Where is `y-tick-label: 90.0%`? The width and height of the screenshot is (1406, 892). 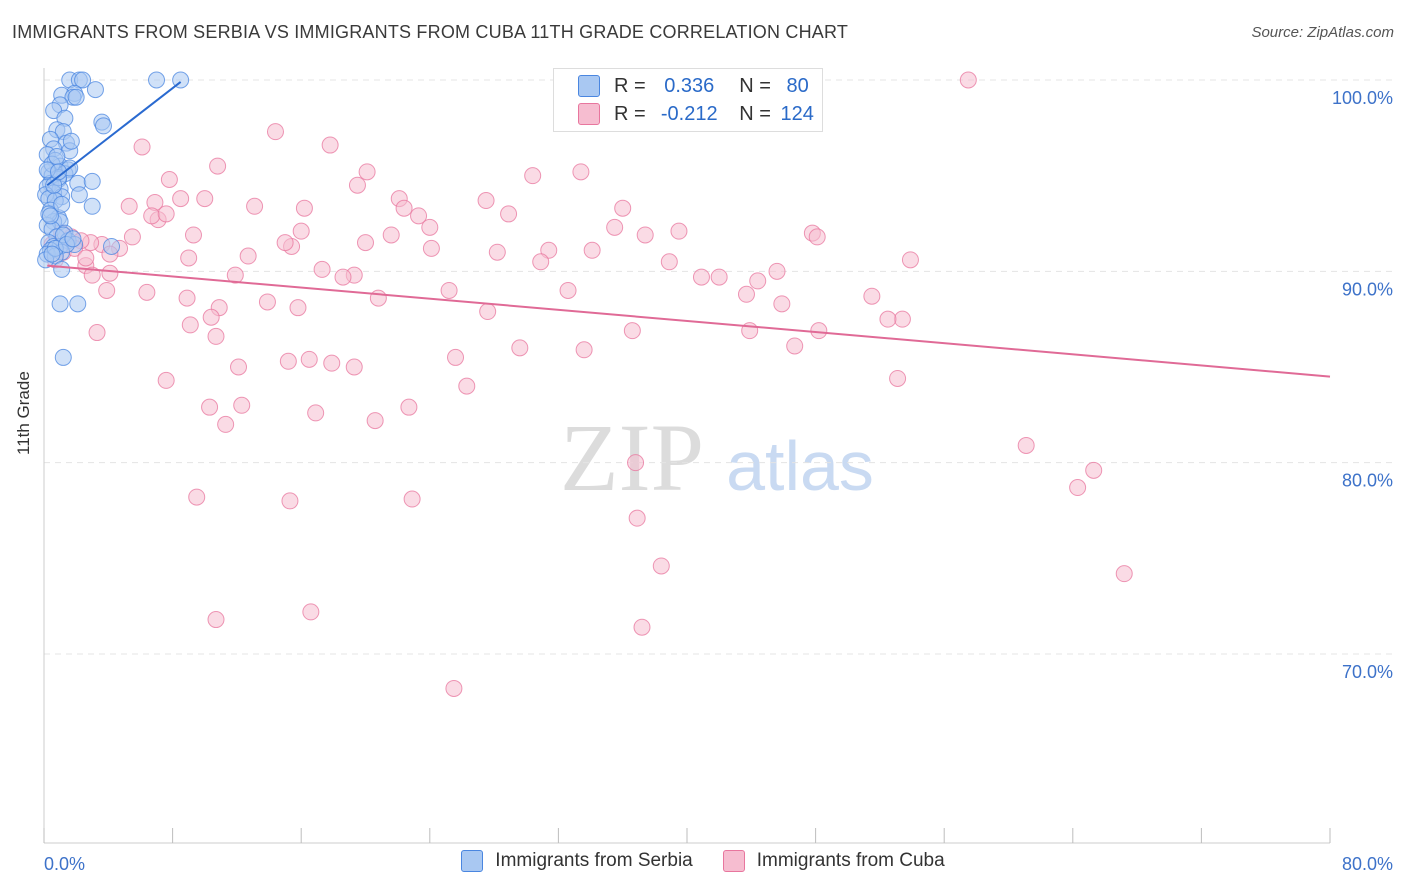 y-tick-label: 90.0% is located at coordinates (1367, 289).